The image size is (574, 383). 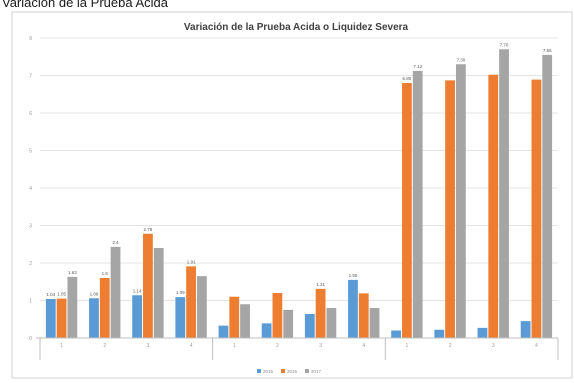 I want to click on y-tick-label: 1, so click(x=30, y=302).